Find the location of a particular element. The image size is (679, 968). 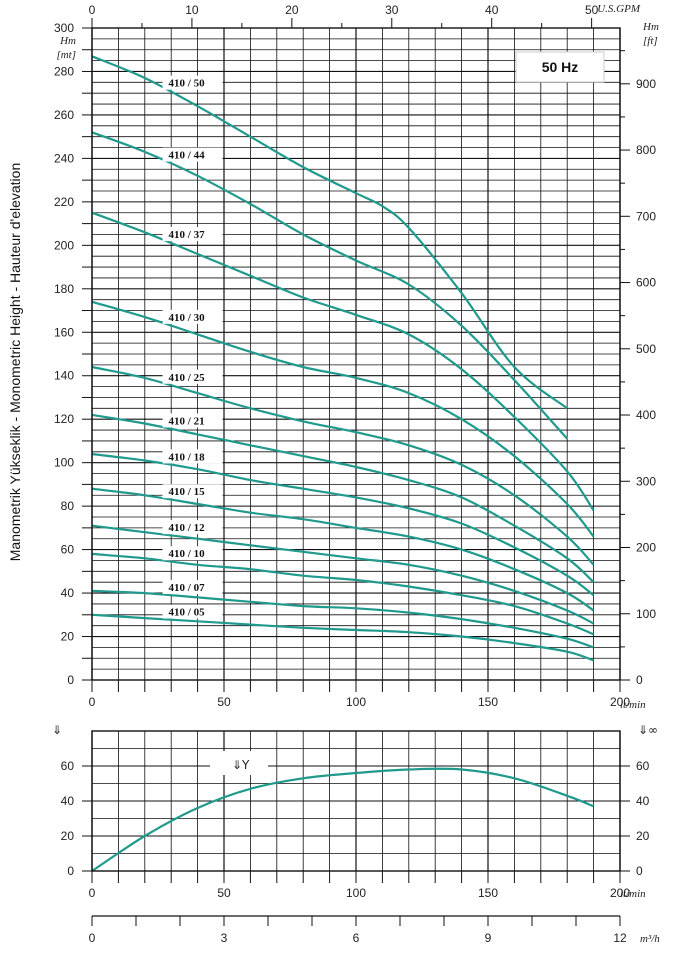

curve-label: 410 / 07 is located at coordinates (187, 588).